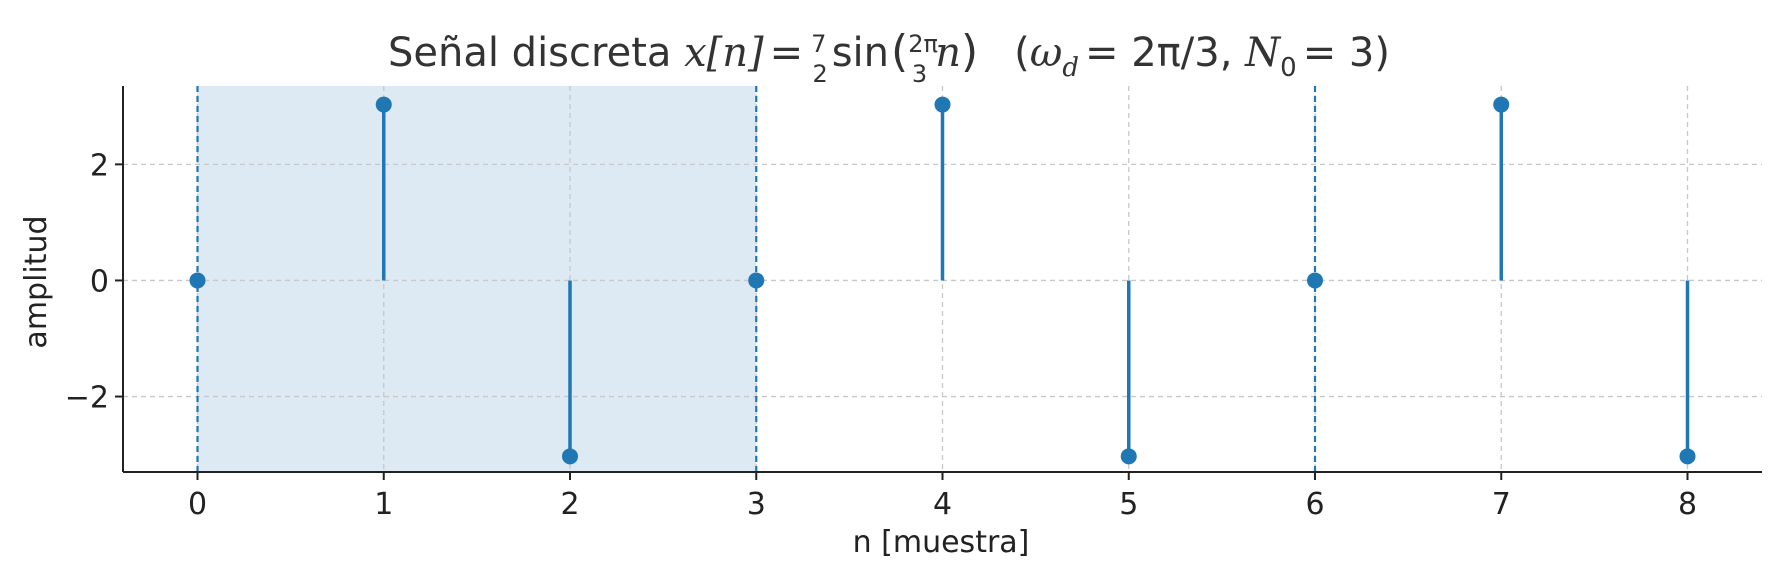  I want to click on title-prefix: Señal discreta, so click(536, 53).